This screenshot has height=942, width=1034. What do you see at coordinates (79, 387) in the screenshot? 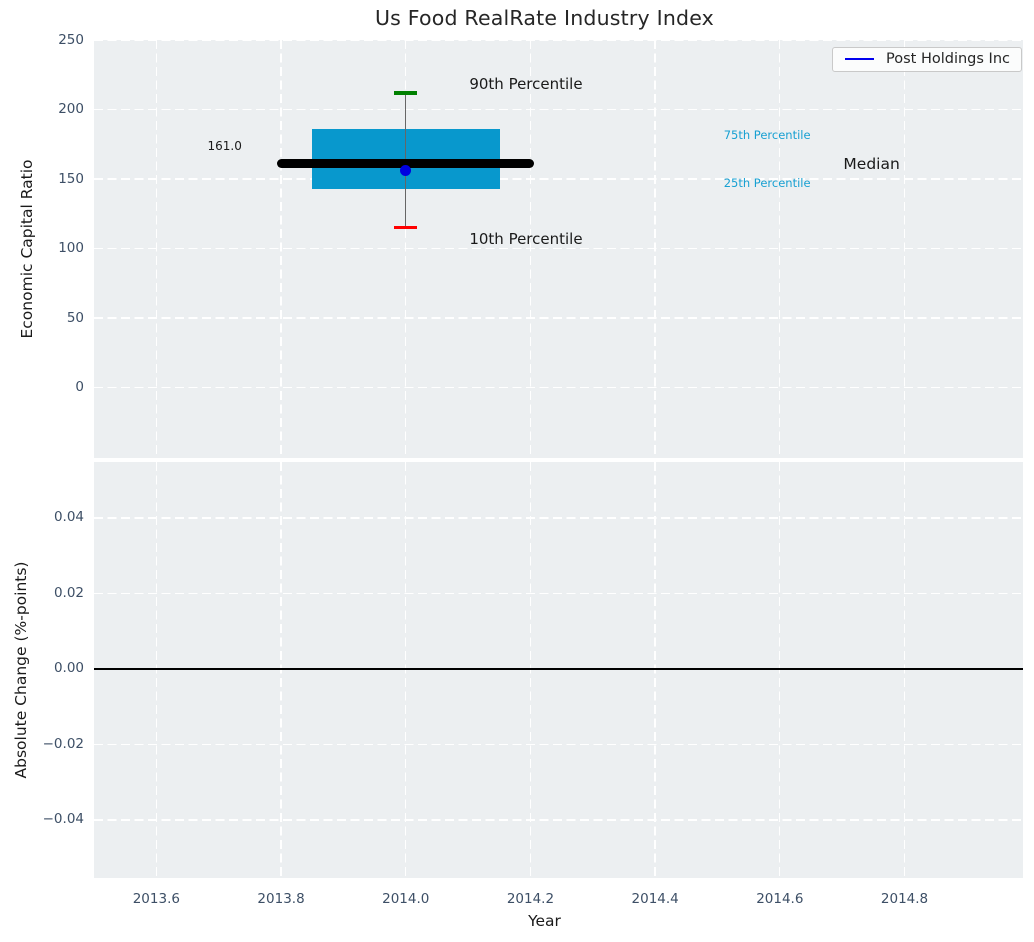
I see `y-tick-label: 0` at bounding box center [79, 387].